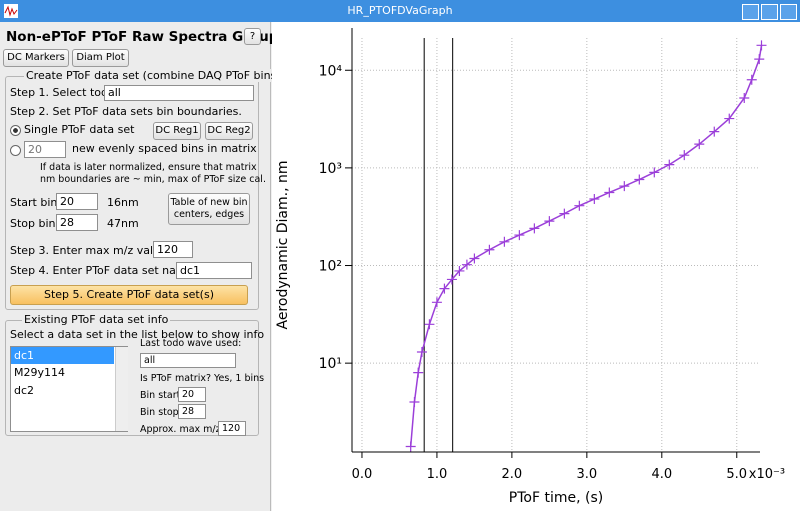 The width and height of the screenshot is (800, 511). I want to click on list-item: dc1, so click(62, 355).